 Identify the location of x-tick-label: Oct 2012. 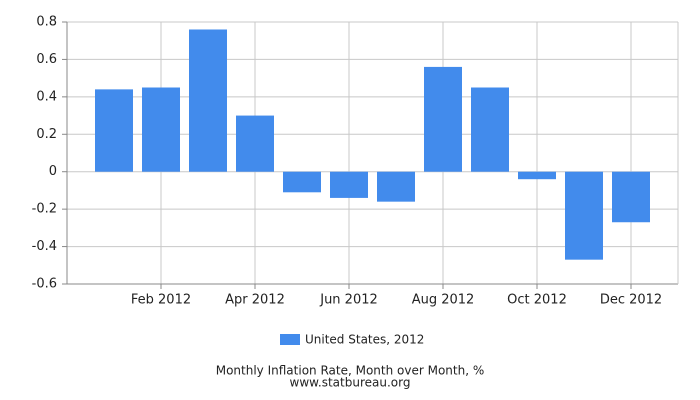
(537, 300).